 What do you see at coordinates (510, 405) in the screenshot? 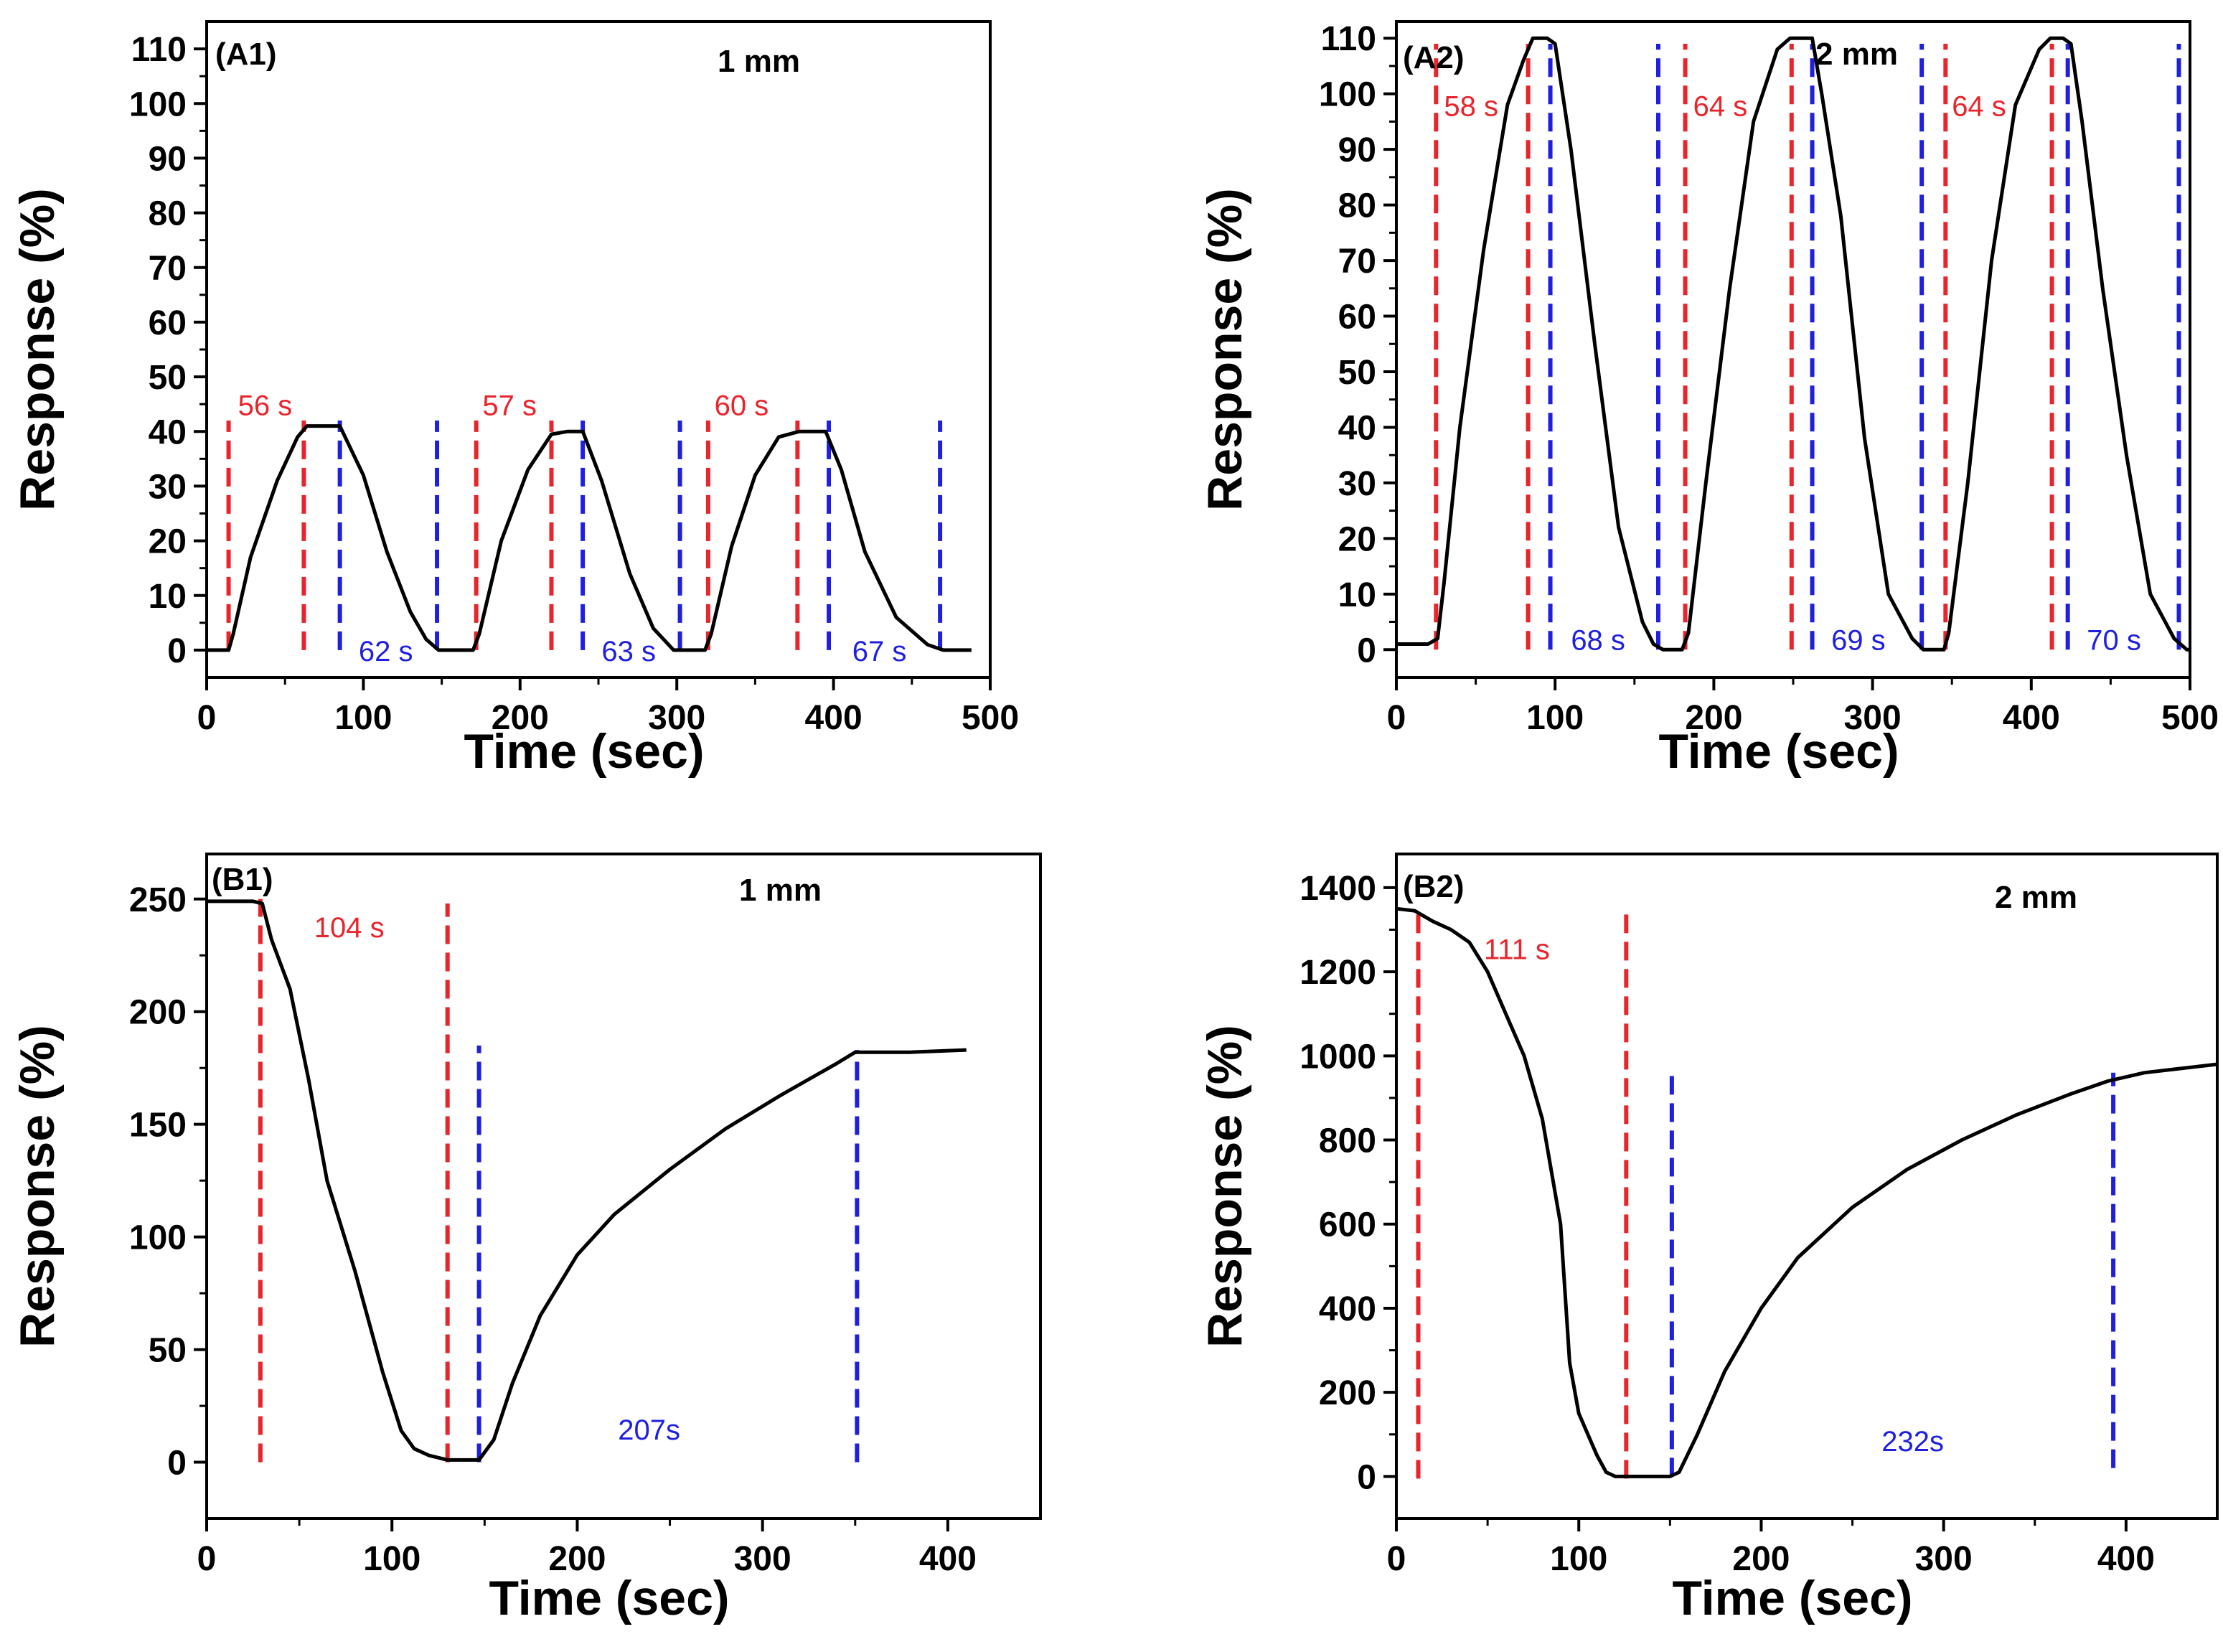
I see `time-annotation: 57 s` at bounding box center [510, 405].